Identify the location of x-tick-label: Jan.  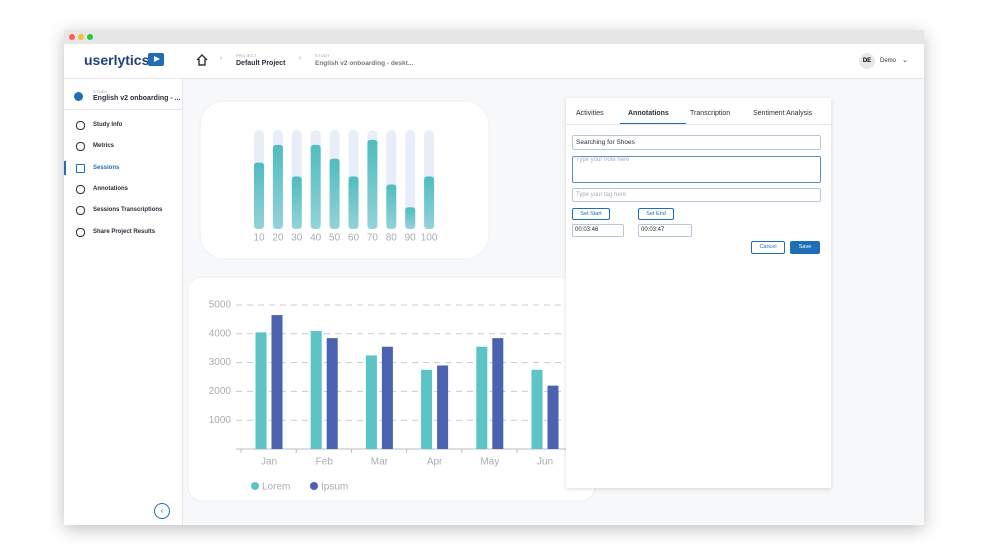
(269, 462).